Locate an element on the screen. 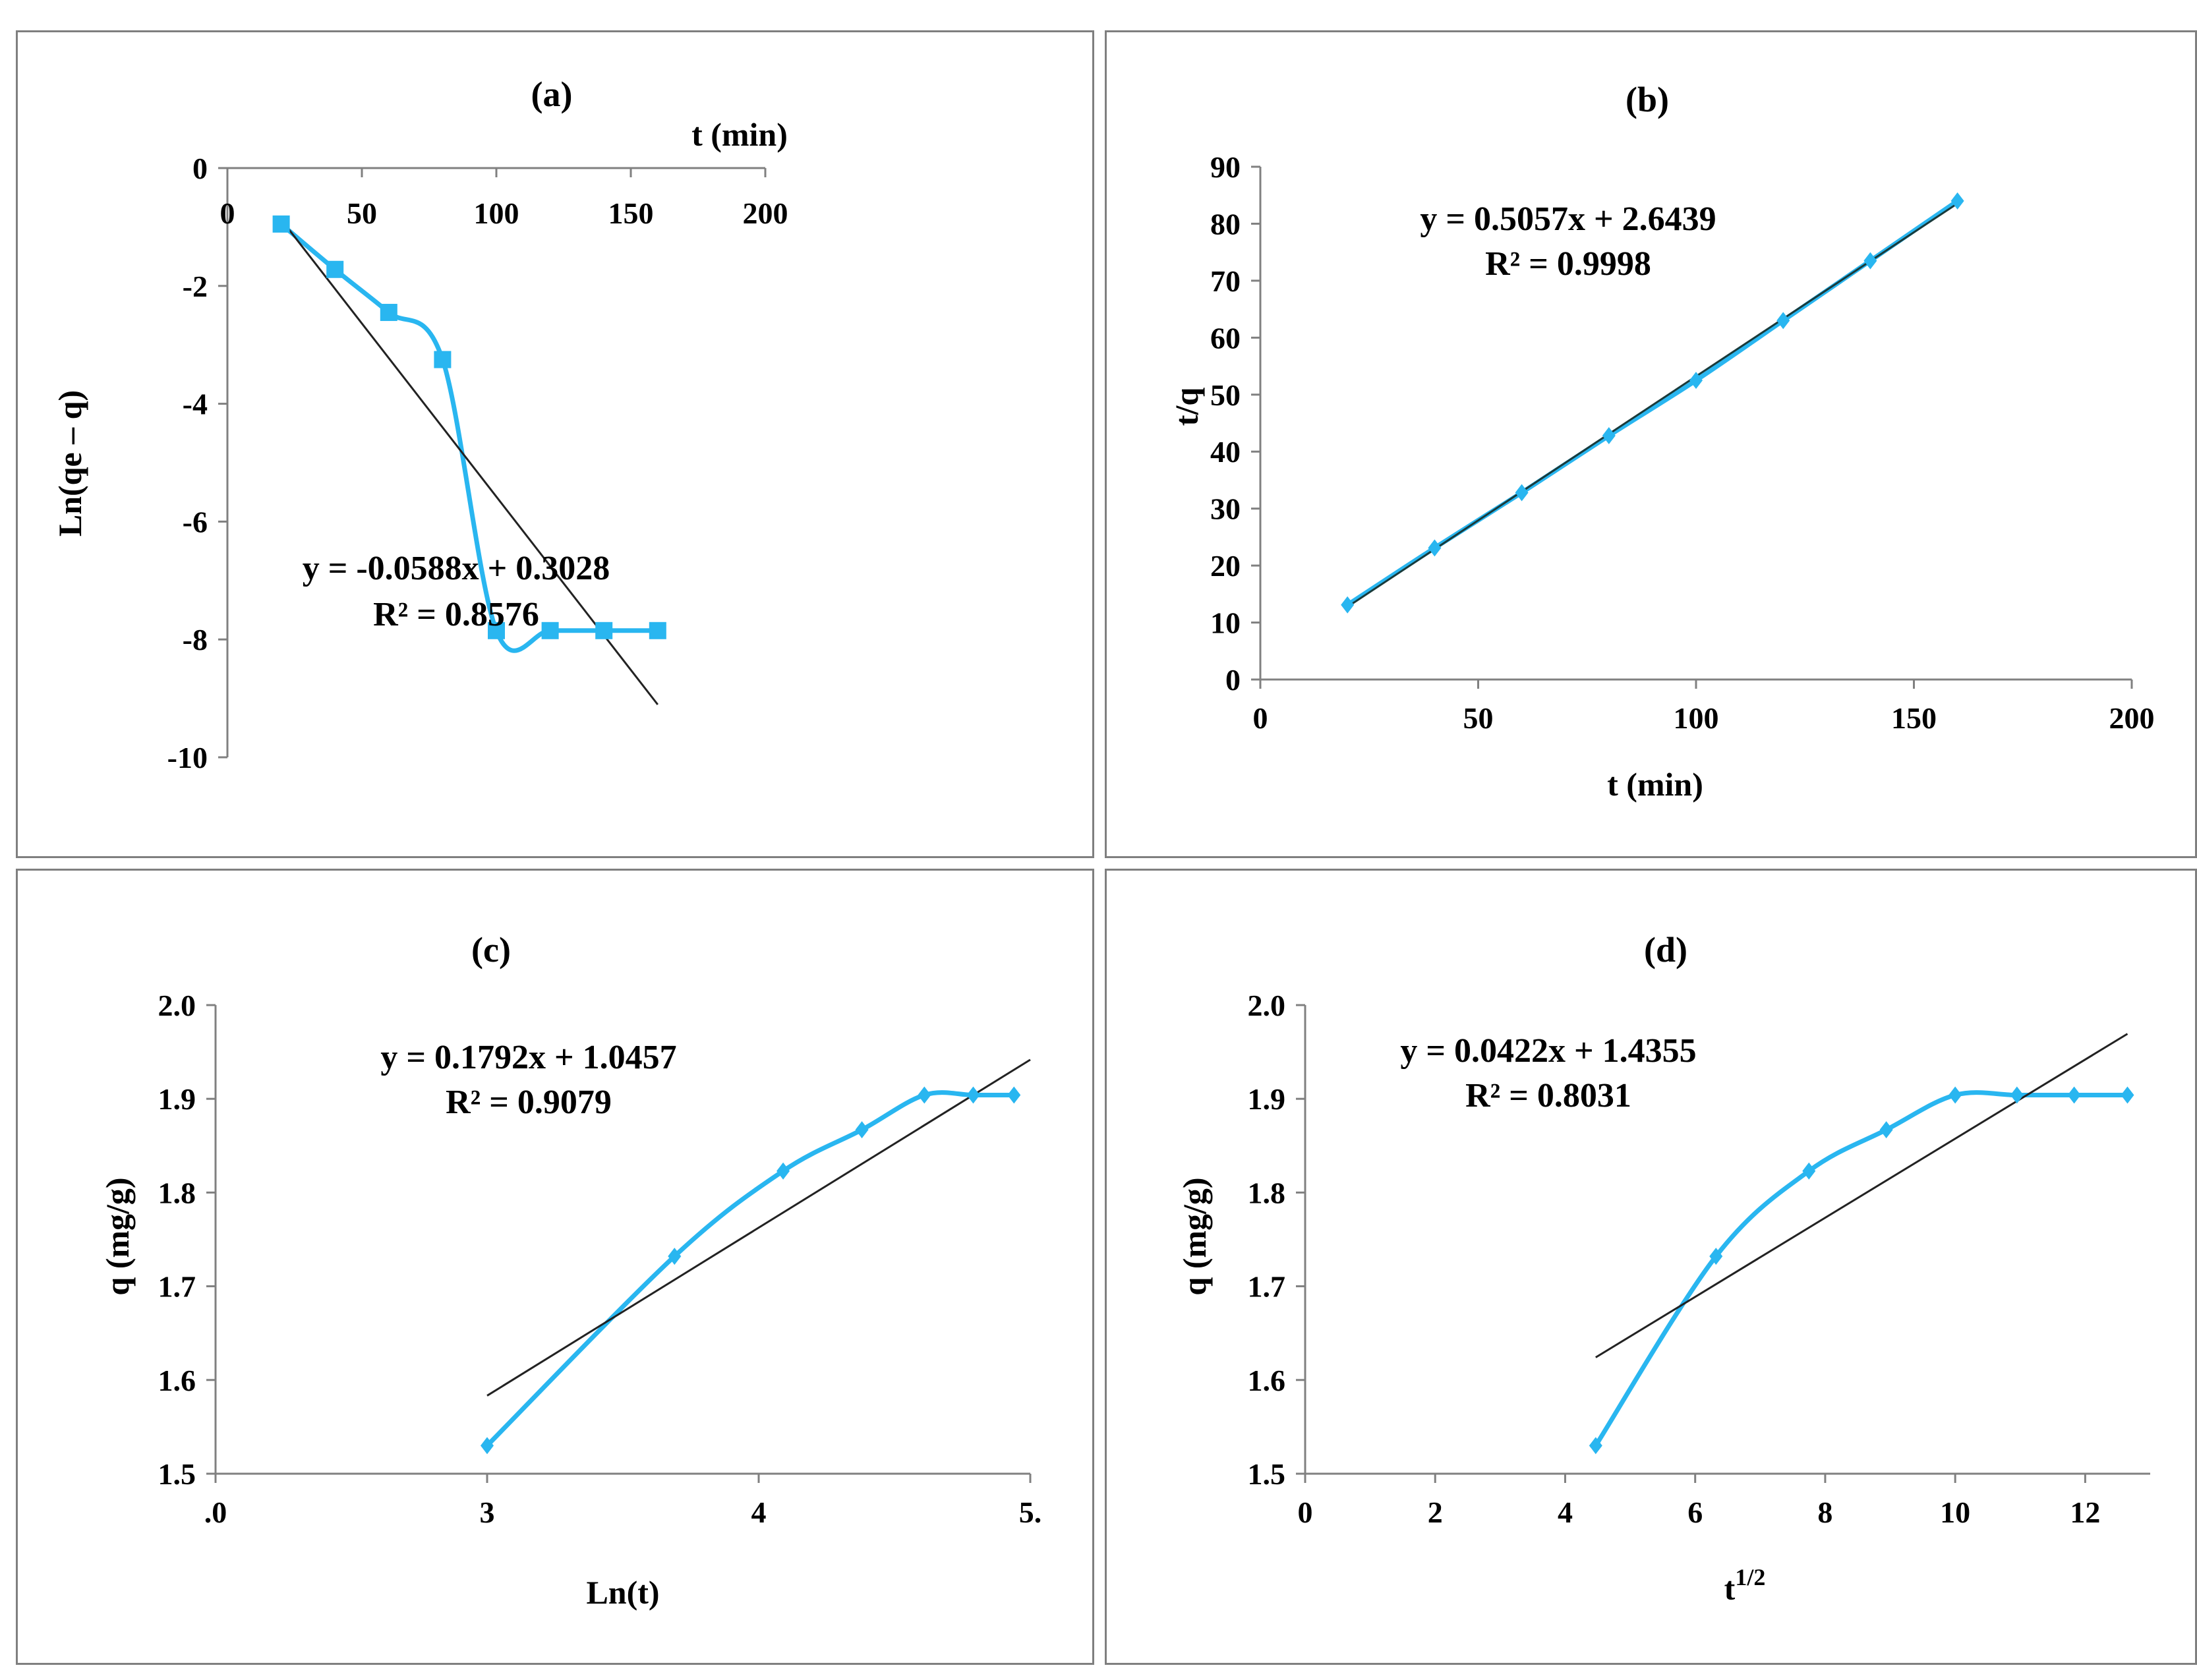  x-tick-label: .0 is located at coordinates (215, 1512).